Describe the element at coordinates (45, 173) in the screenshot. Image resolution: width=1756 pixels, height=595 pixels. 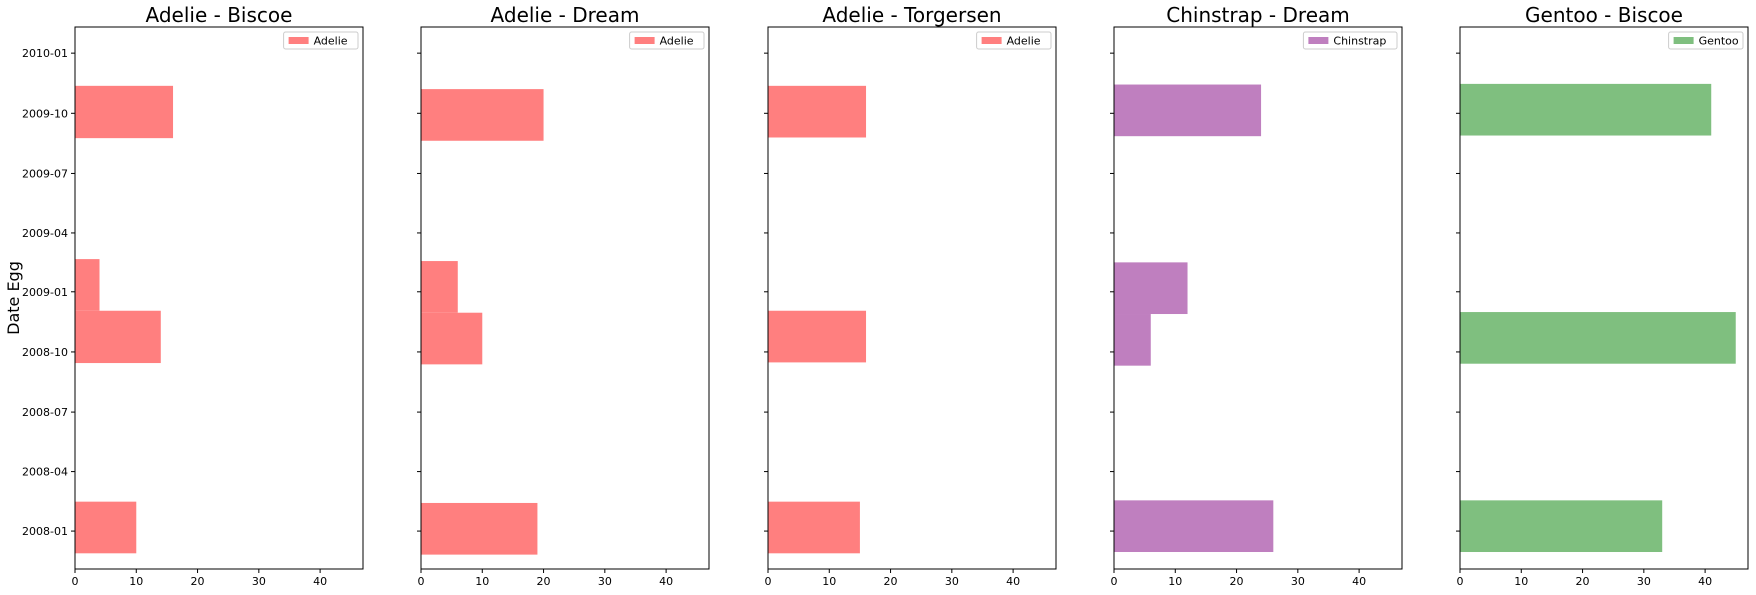
I see `y-tick-label: 2009-07` at that location.